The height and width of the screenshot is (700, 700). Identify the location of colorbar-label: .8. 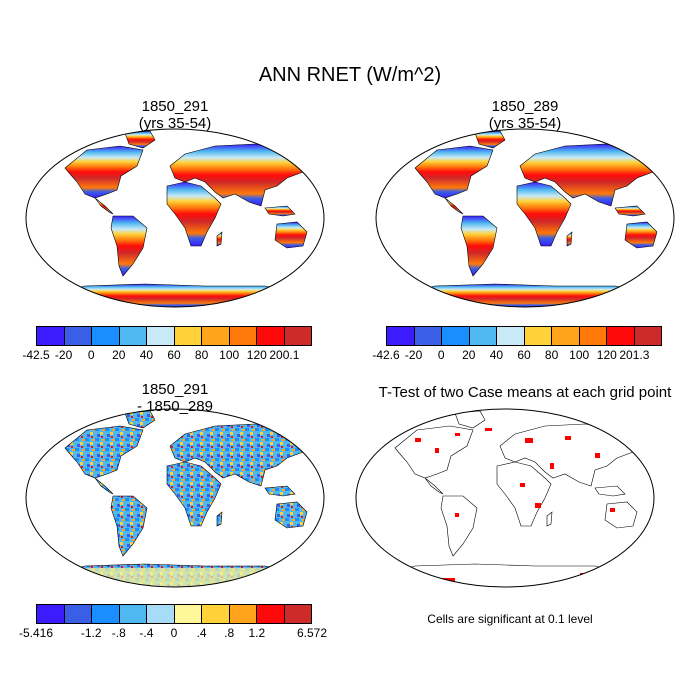
(229, 633).